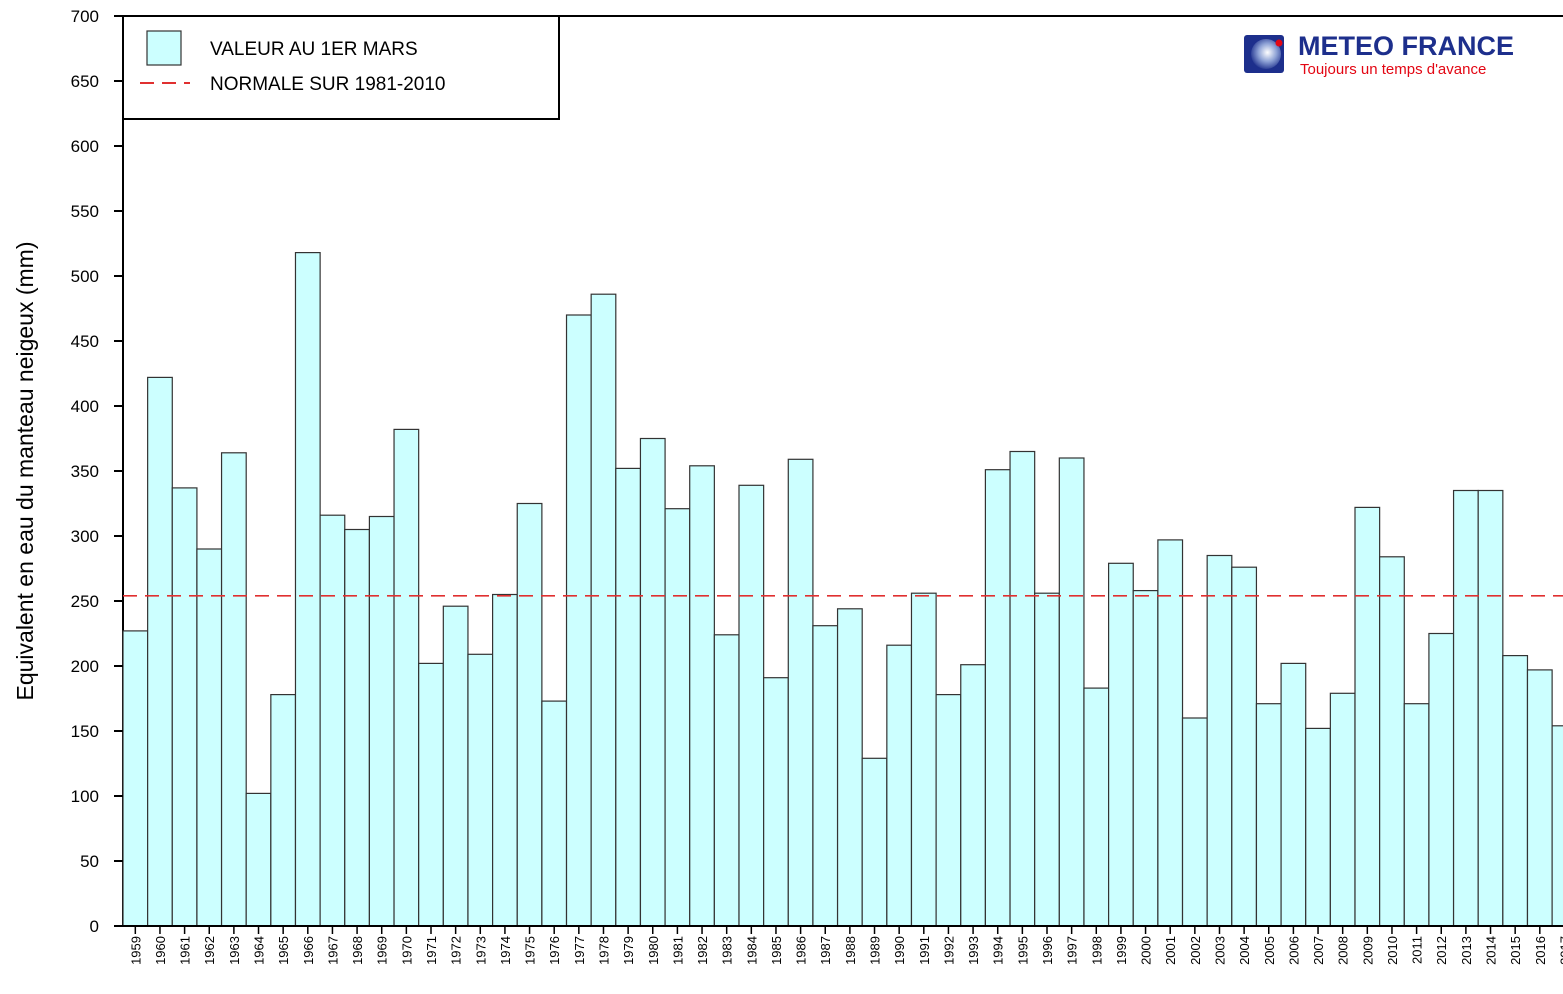 The width and height of the screenshot is (1563, 994). What do you see at coordinates (849, 767) in the screenshot?
I see `bar-1988` at bounding box center [849, 767].